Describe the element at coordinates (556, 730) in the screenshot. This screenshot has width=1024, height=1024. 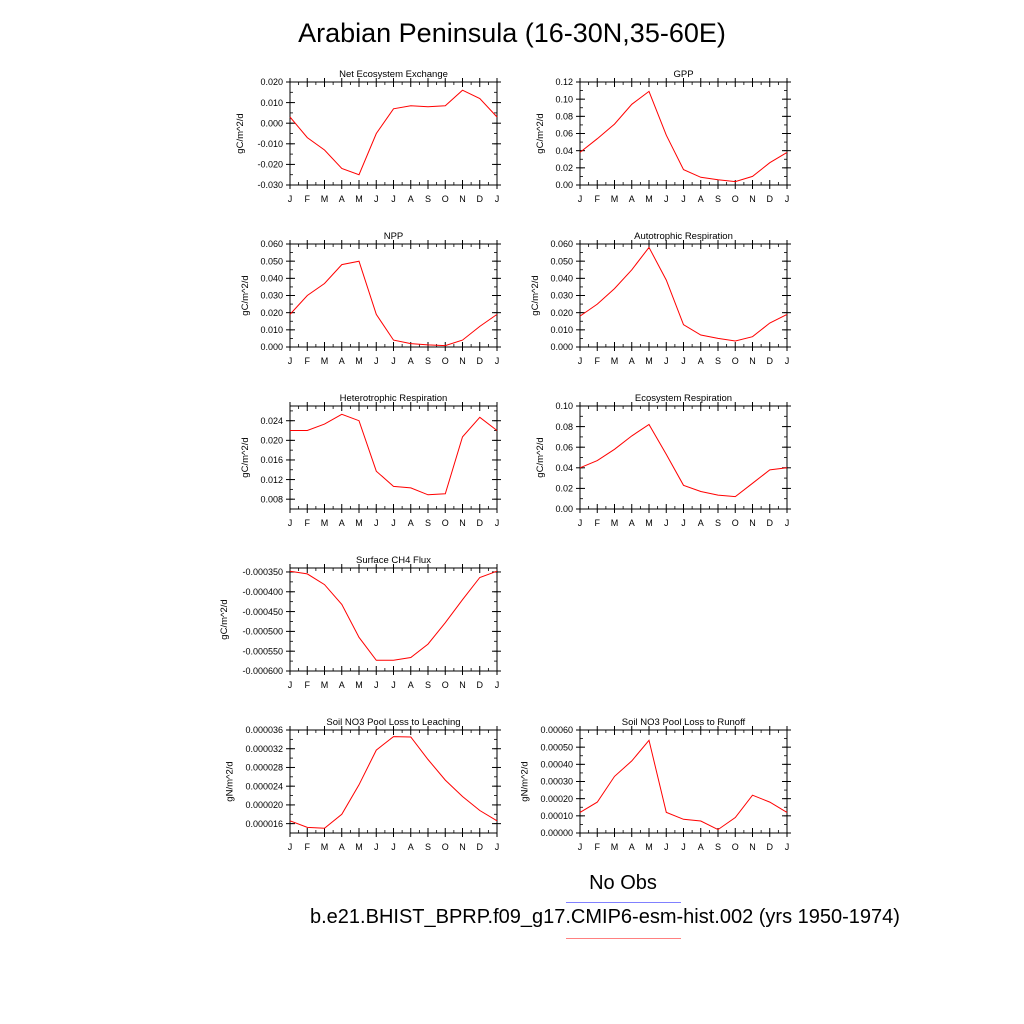
I see `y-tick-label: 0.00060` at that location.